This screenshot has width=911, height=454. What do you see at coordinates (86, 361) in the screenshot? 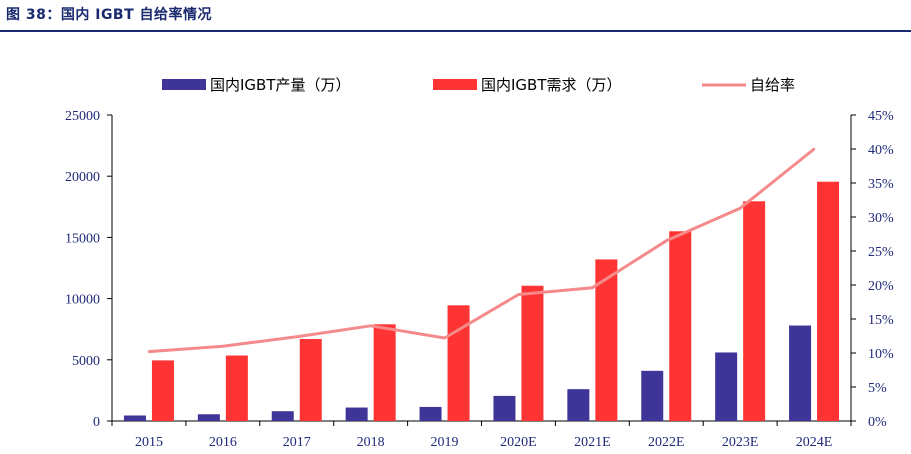
I see `left-tick-label: 5000` at bounding box center [86, 361].